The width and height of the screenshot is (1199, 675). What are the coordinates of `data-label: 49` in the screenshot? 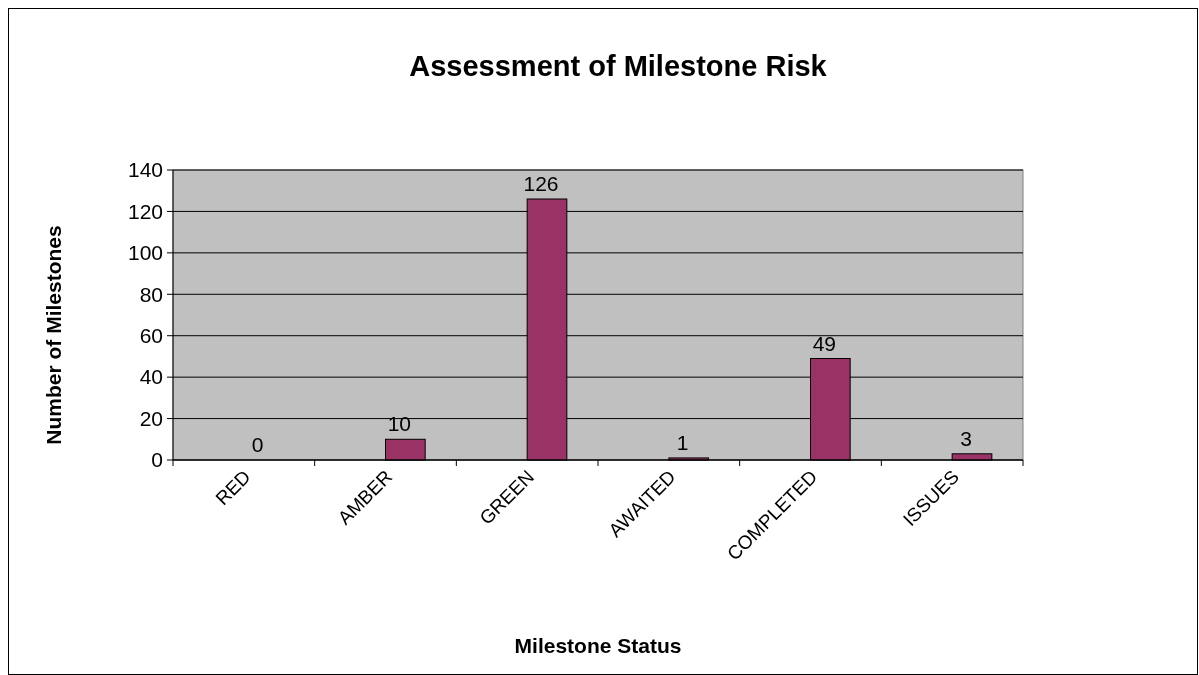 It's located at (824, 343).